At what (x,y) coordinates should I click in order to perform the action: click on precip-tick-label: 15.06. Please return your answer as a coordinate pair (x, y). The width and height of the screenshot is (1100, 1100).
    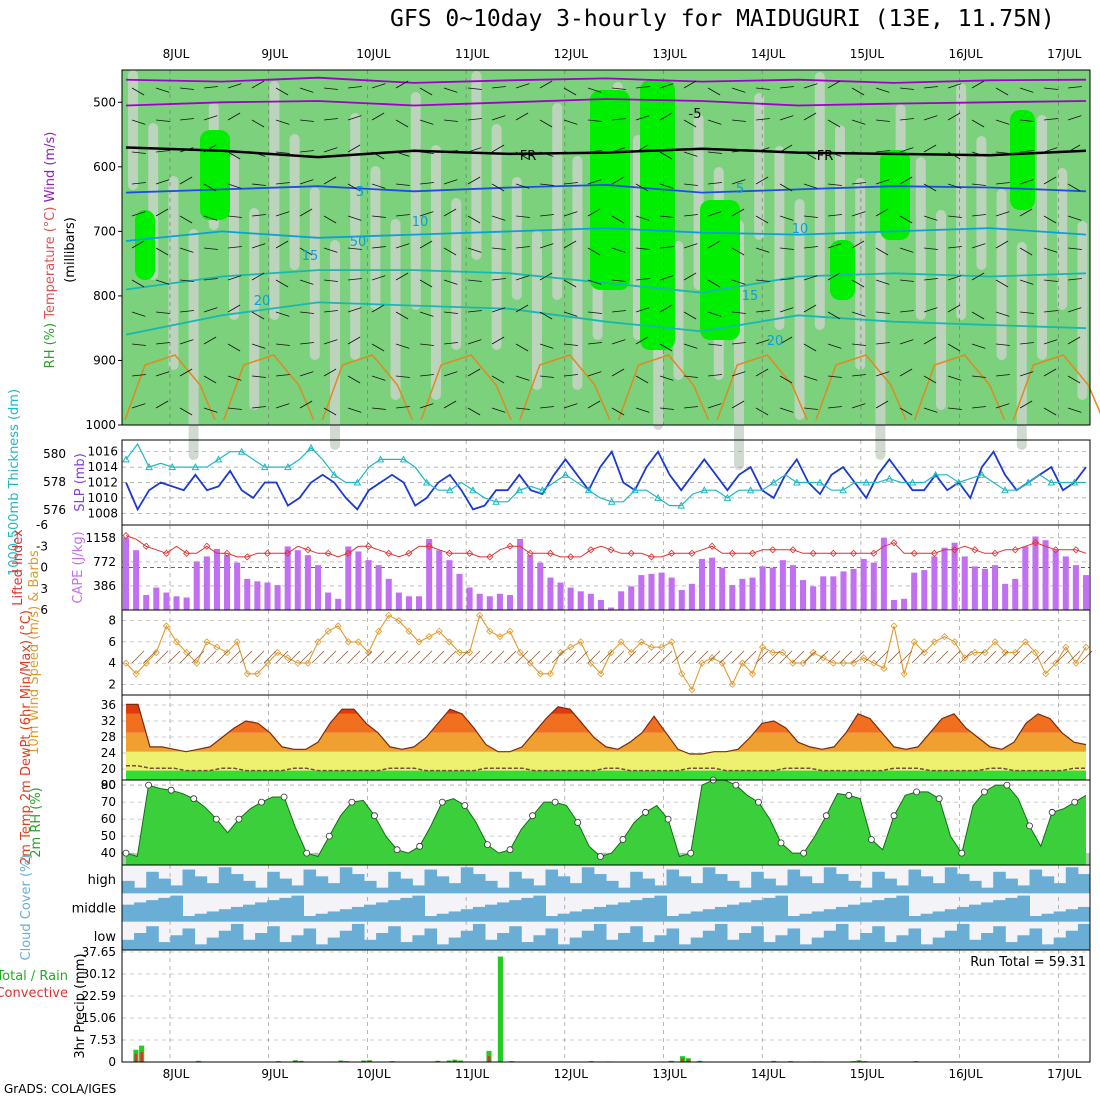
    Looking at the image, I should click on (99, 1018).